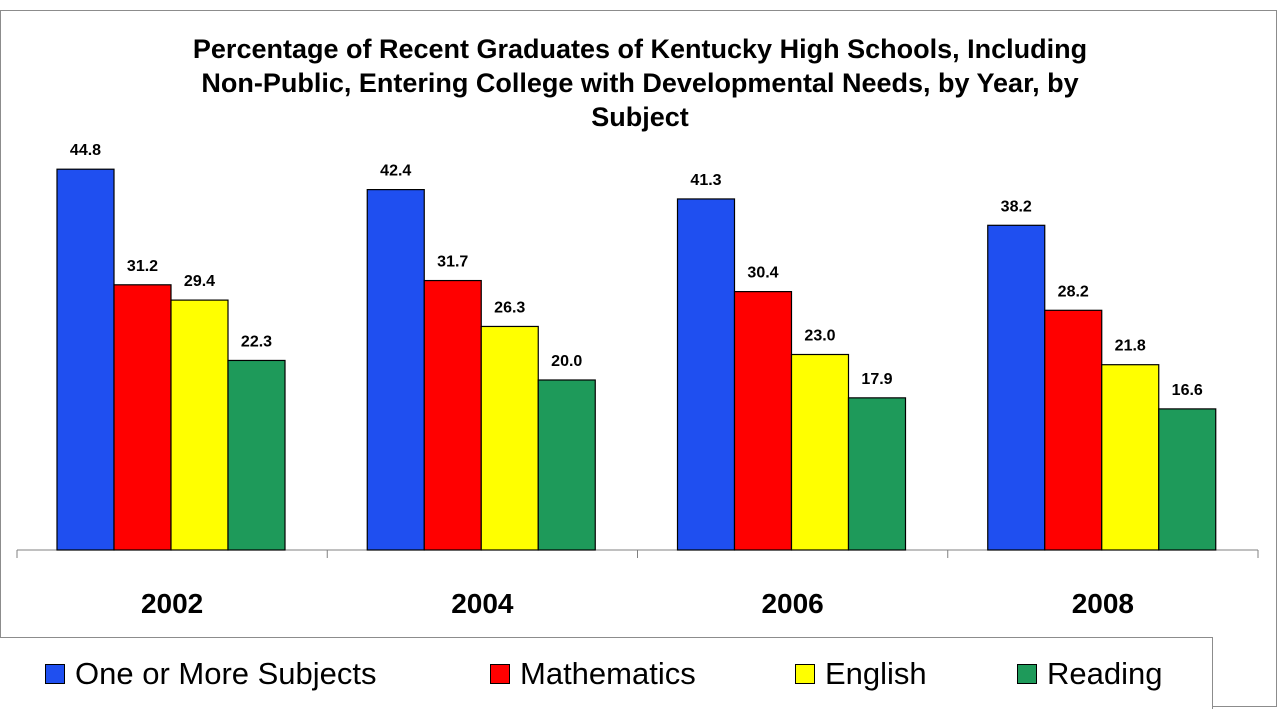 This screenshot has width=1280, height=720. What do you see at coordinates (706, 374) in the screenshot?
I see `bar-one-or-more-subjects-2006` at bounding box center [706, 374].